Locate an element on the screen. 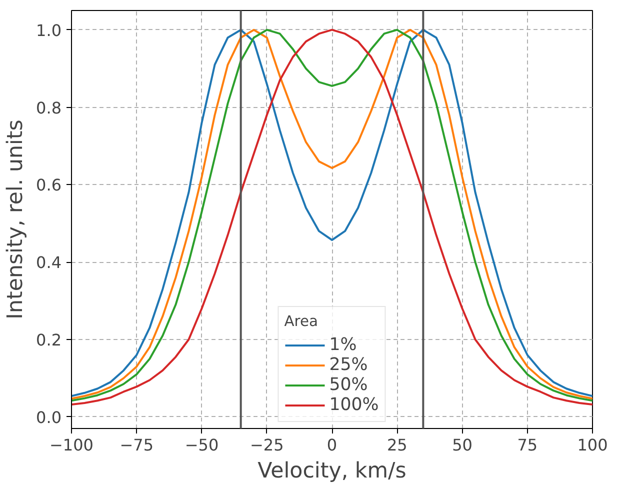 The width and height of the screenshot is (622, 488). legend-title: Area is located at coordinates (301, 321).